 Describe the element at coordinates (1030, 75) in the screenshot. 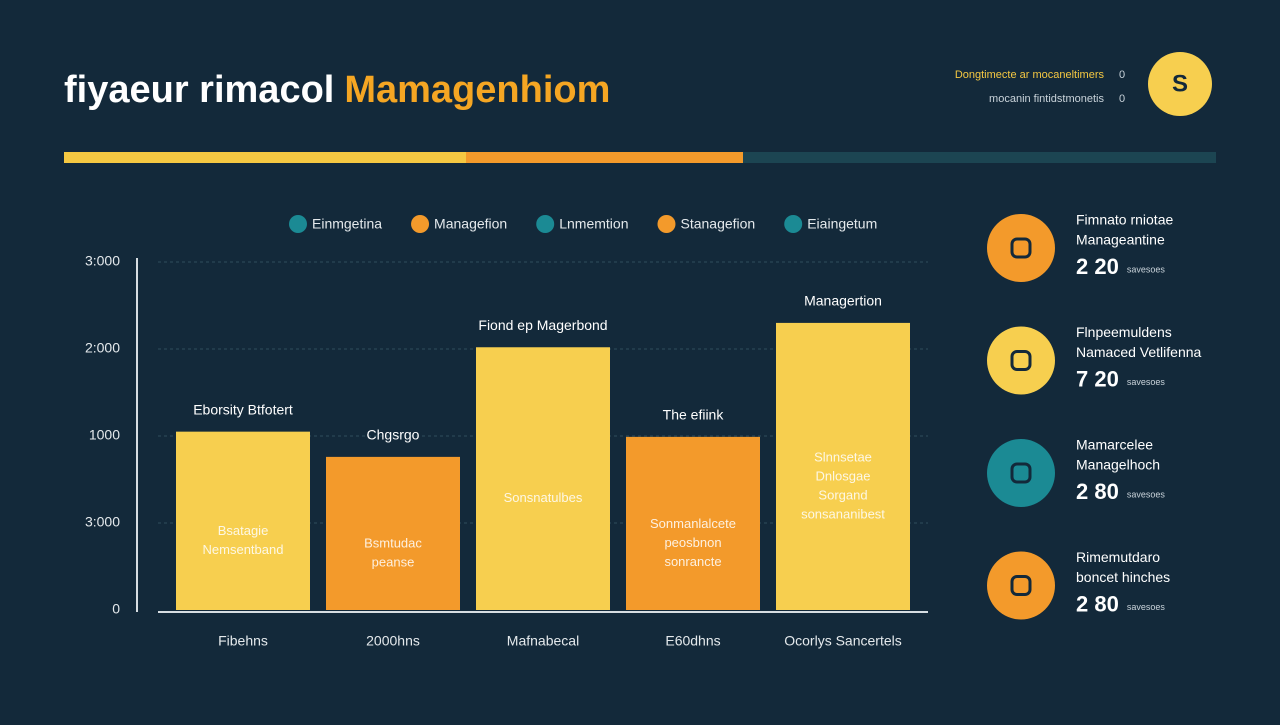

I see `meta-text: Dongtimecte ar mocaneltimers` at that location.